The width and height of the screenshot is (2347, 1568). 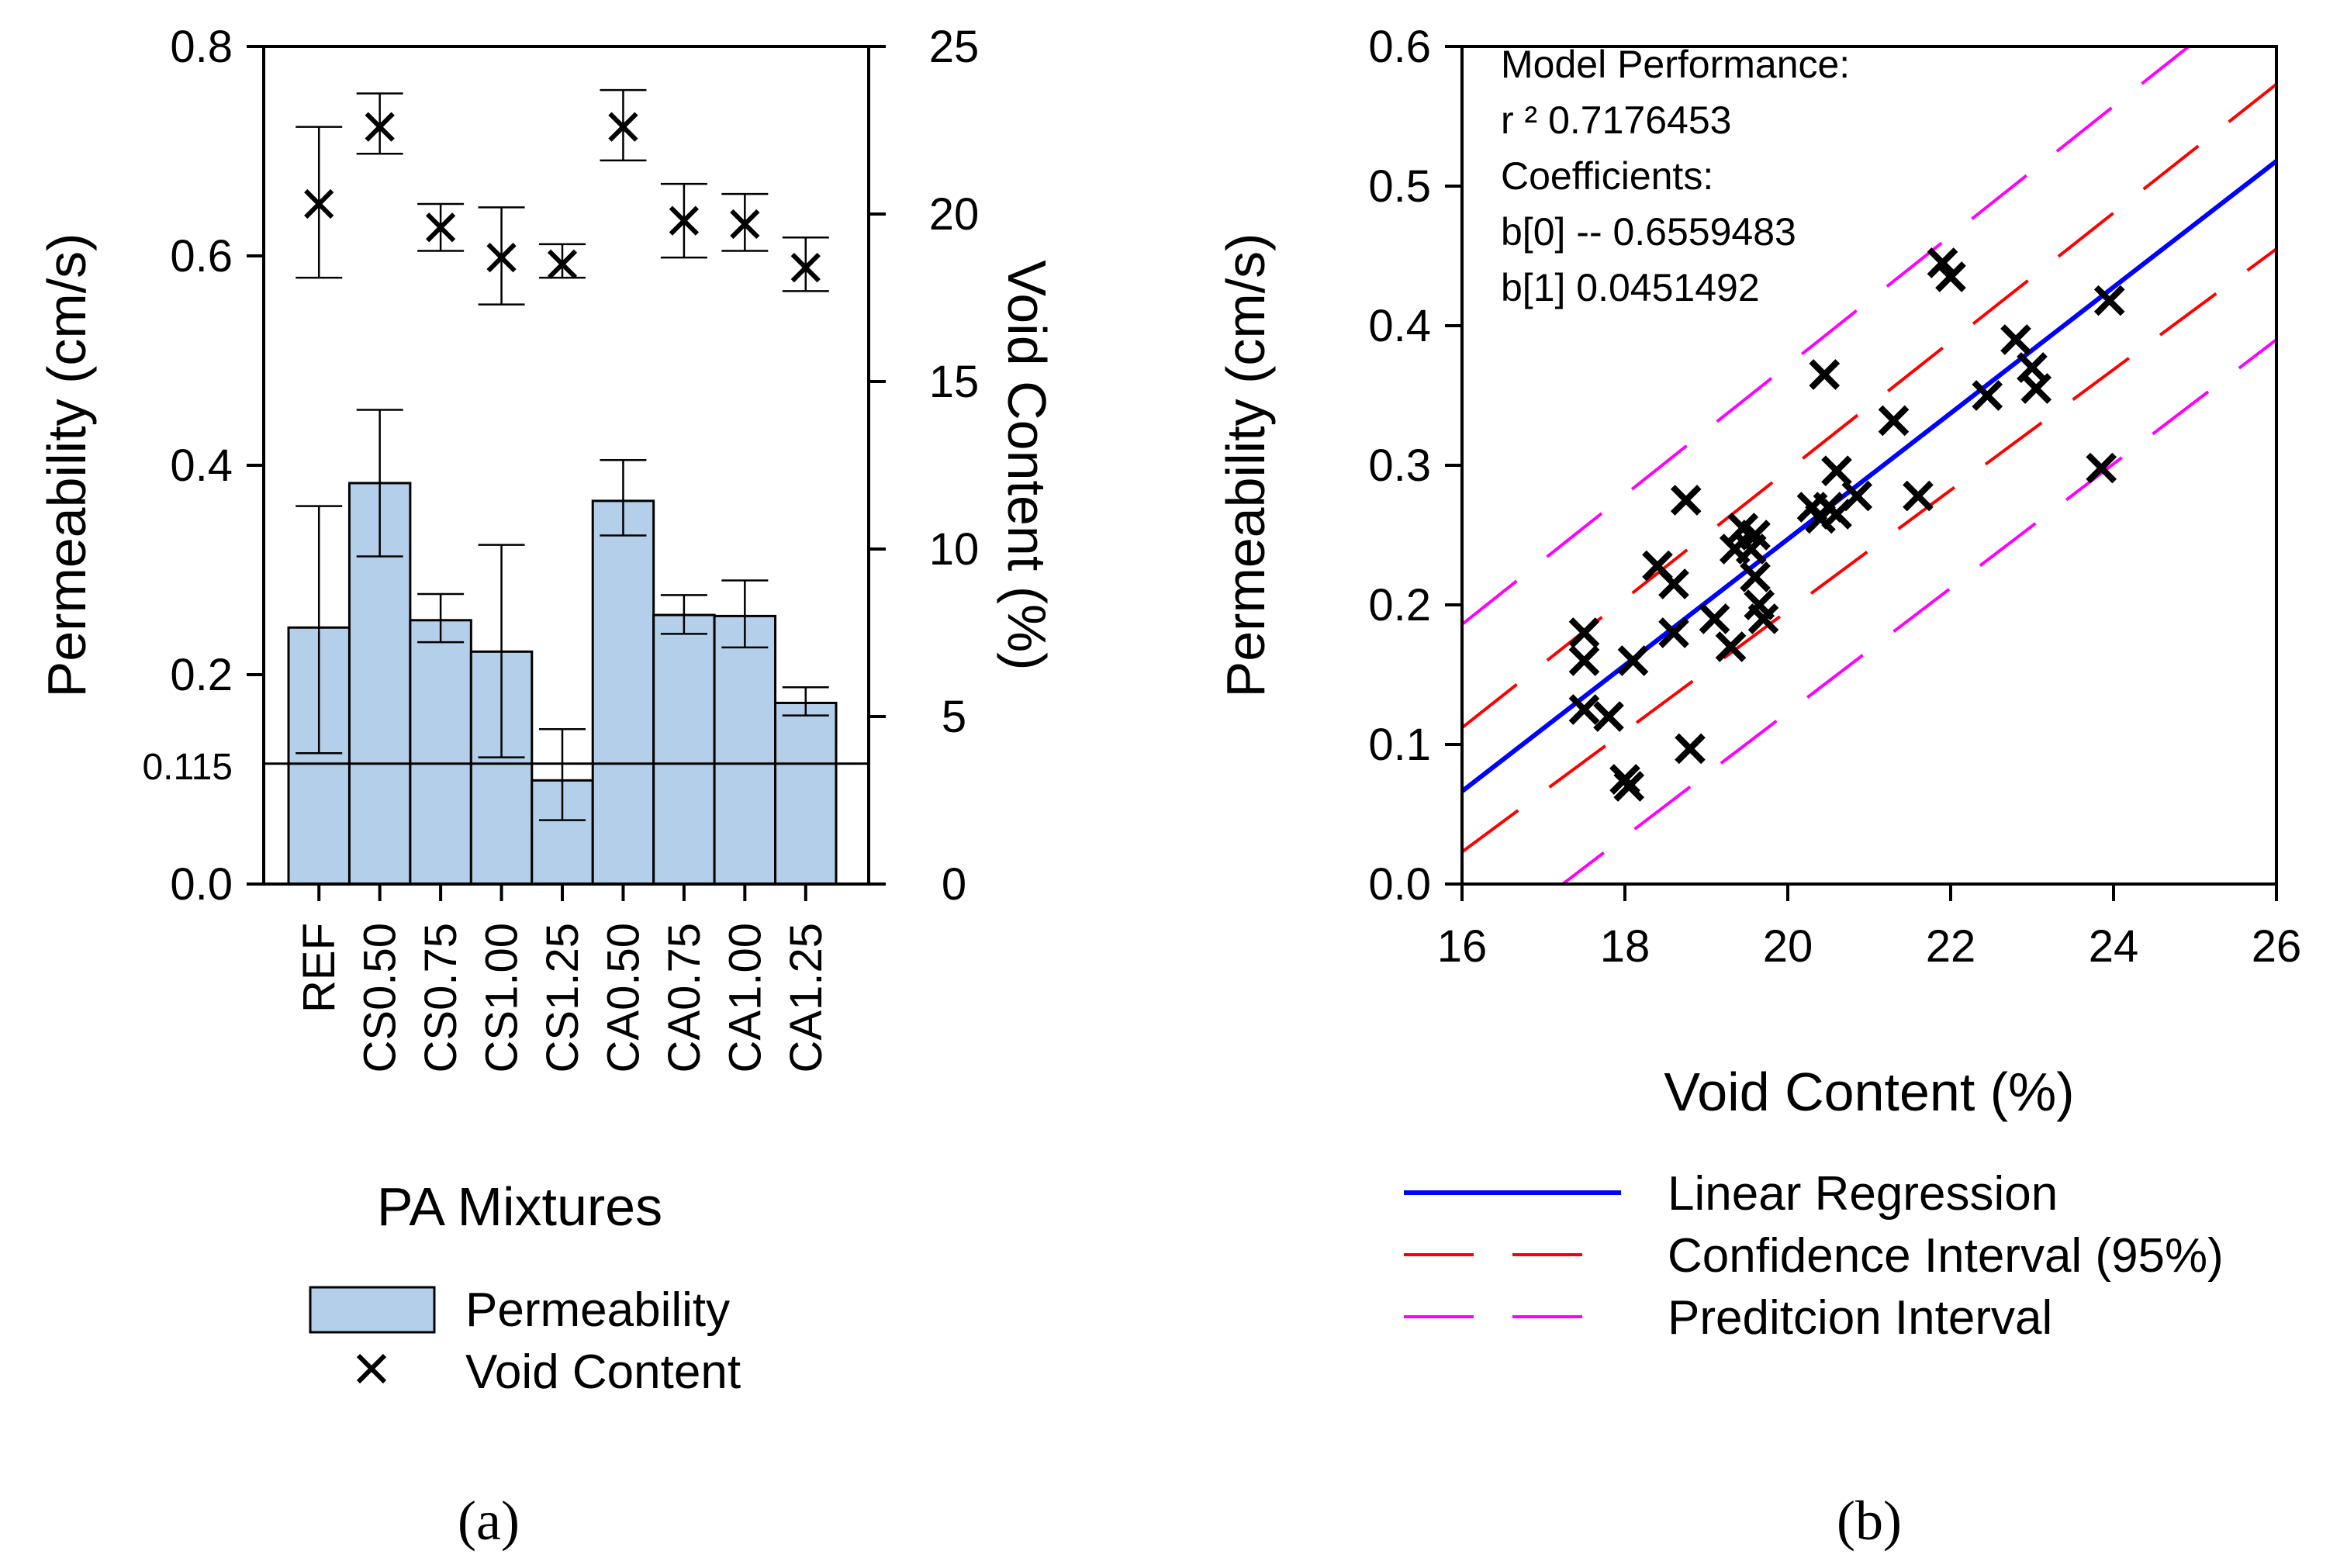 What do you see at coordinates (563, 197) in the screenshot?
I see `void-content-markers` at bounding box center [563, 197].